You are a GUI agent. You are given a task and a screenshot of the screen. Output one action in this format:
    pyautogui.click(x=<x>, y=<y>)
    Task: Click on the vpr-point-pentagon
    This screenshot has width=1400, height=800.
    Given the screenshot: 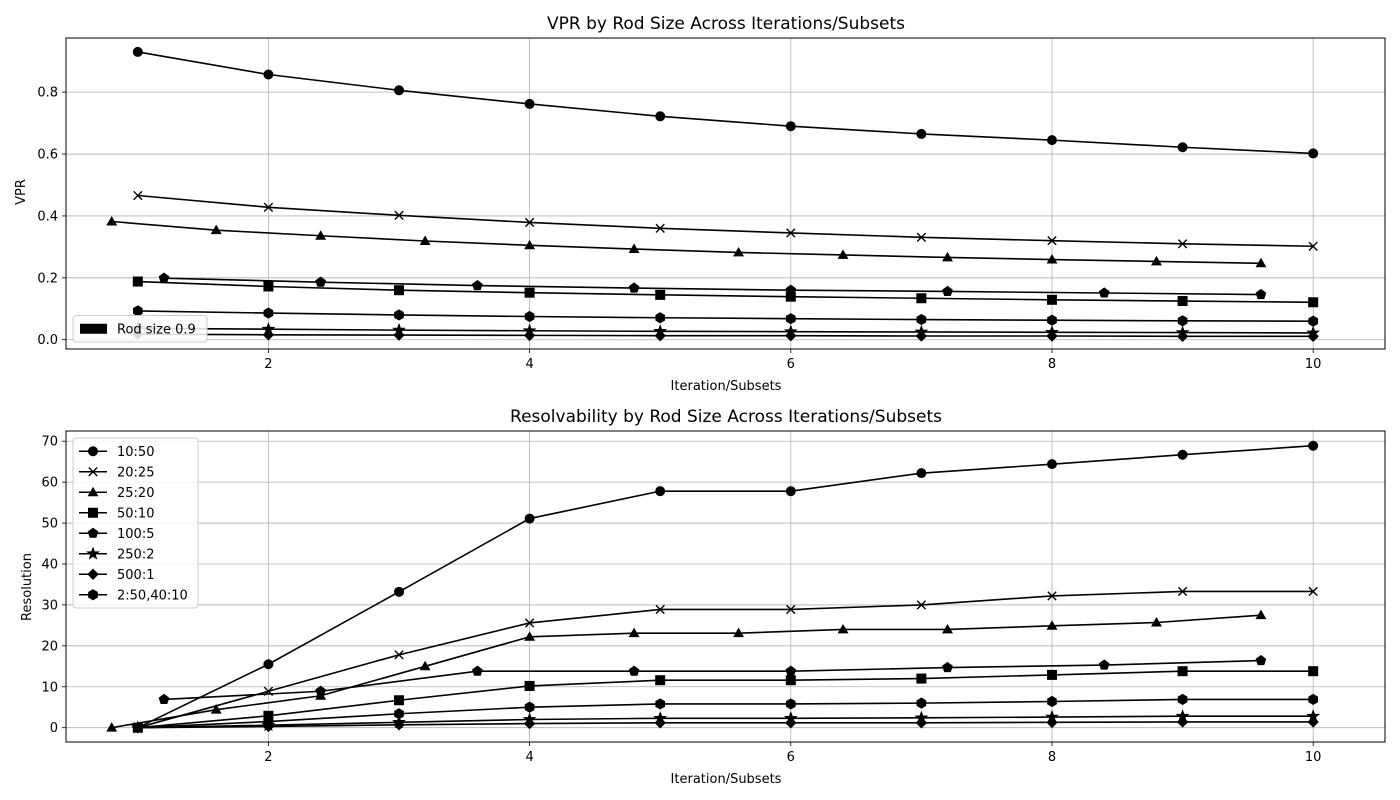 What is the action you would take?
    pyautogui.click(x=791, y=289)
    